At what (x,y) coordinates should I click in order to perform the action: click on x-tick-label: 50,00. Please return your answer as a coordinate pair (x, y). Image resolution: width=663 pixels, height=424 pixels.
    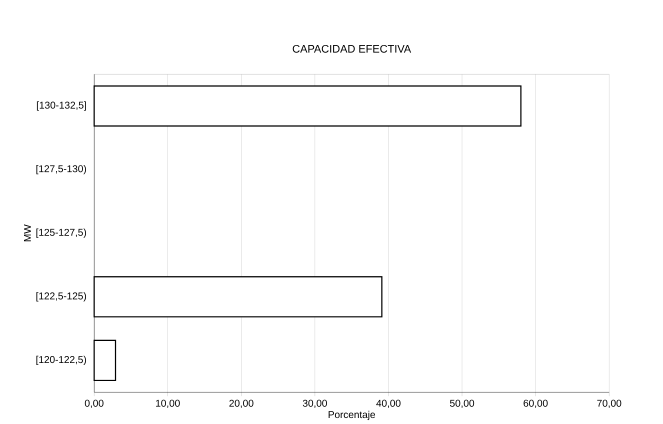
    Looking at the image, I should click on (462, 404).